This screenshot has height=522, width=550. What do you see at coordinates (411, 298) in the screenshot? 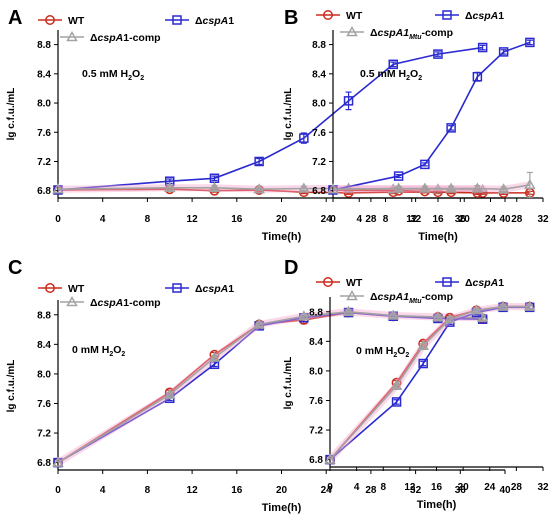
I see `legend-label: ΔcspA1Mtu-comp` at bounding box center [411, 298].